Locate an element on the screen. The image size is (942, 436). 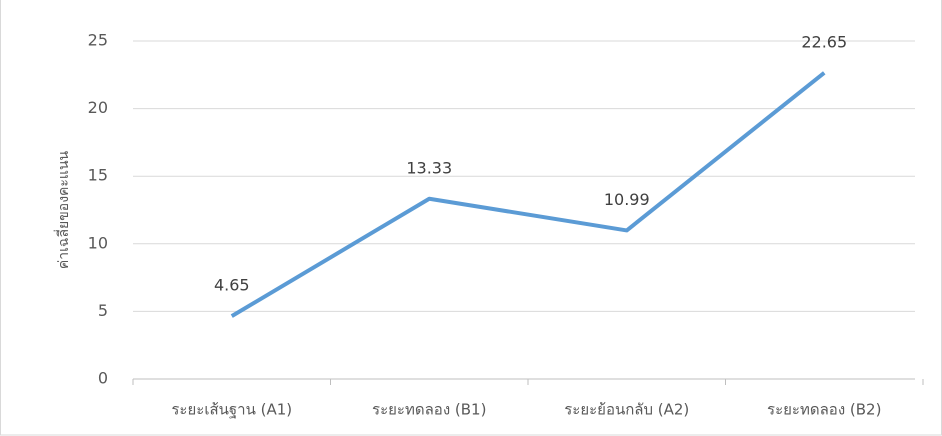
y-tick-label: 10 is located at coordinates (98, 242).